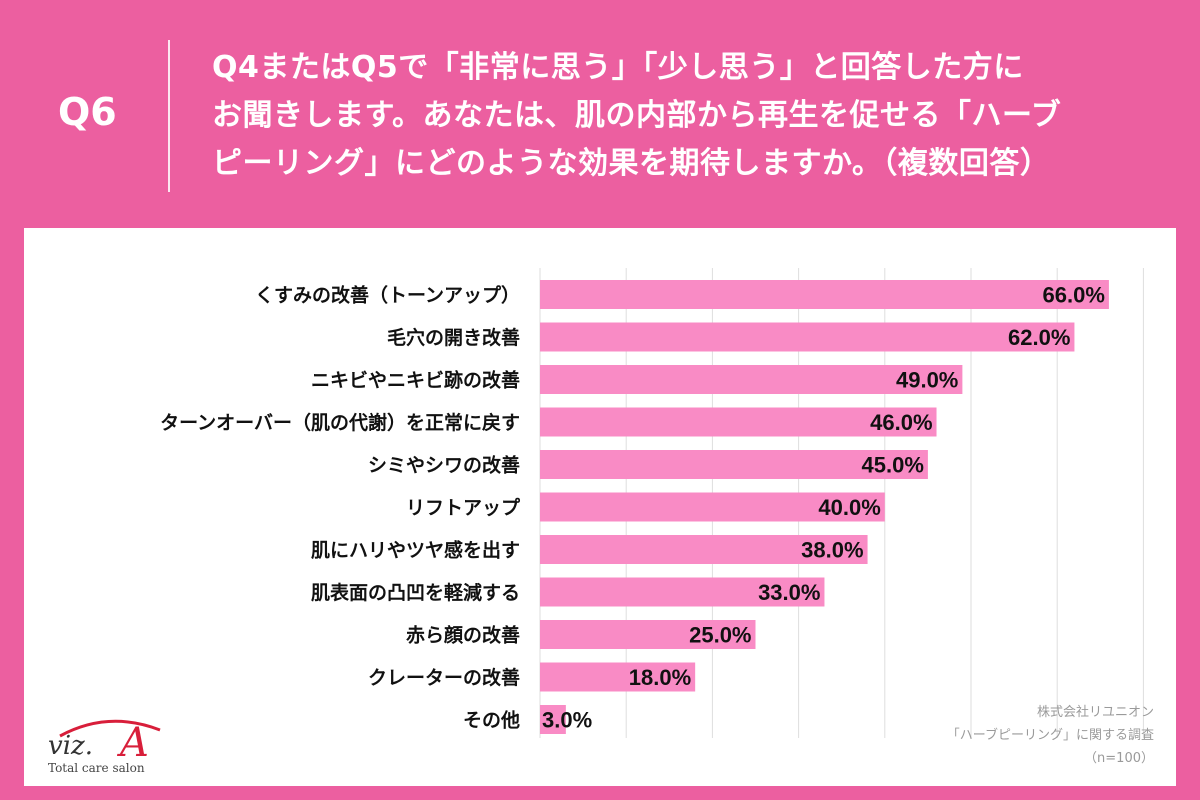 Image resolution: width=1200 pixels, height=800 pixels. What do you see at coordinates (110, 728) in the screenshot?
I see `logo-swoosh` at bounding box center [110, 728].